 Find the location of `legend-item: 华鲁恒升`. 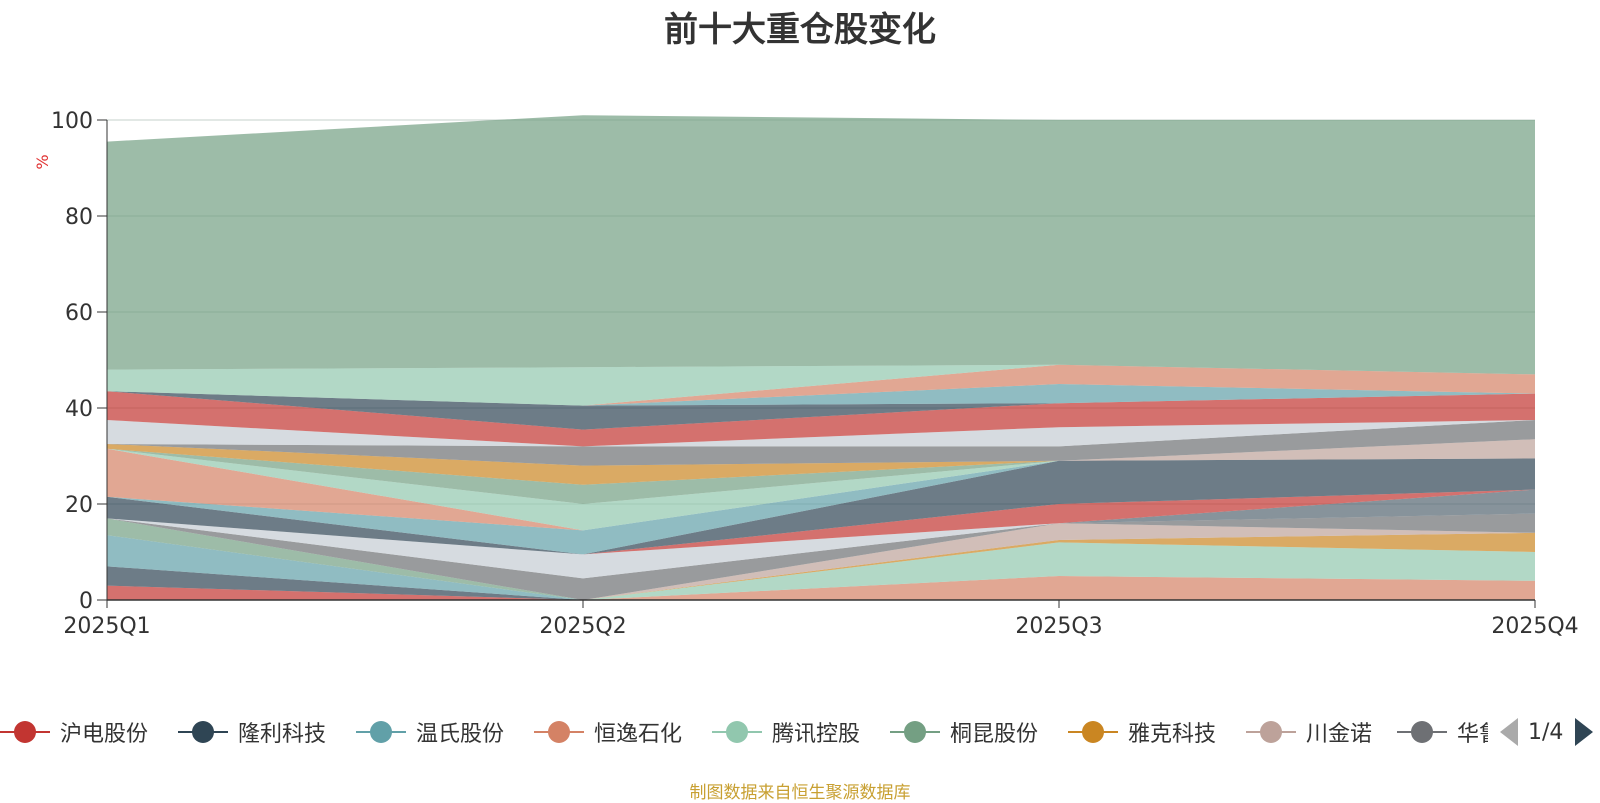

legend-item: 华鲁恒升 is located at coordinates (1442, 732).